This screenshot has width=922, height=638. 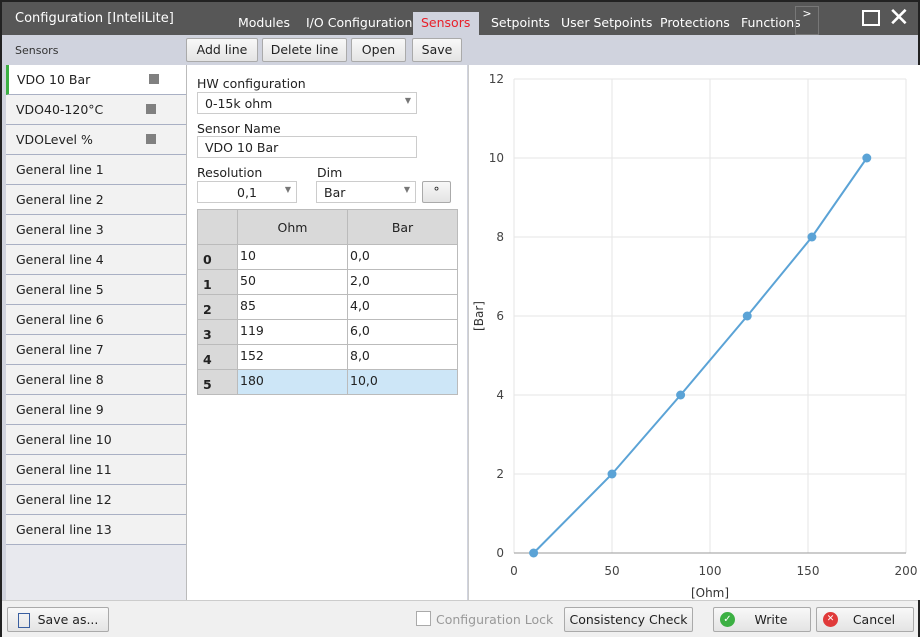 I want to click on table-row: 1 50 2,0, so click(x=327, y=282).